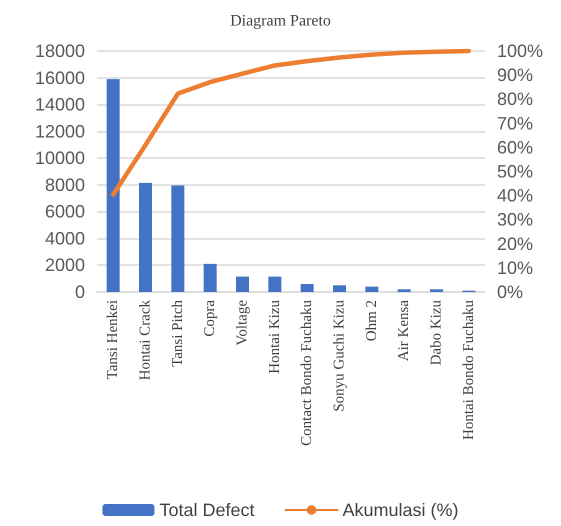 This screenshot has width=561, height=526. Describe the element at coordinates (515, 147) in the screenshot. I see `y2-tick-label: 60%` at that location.